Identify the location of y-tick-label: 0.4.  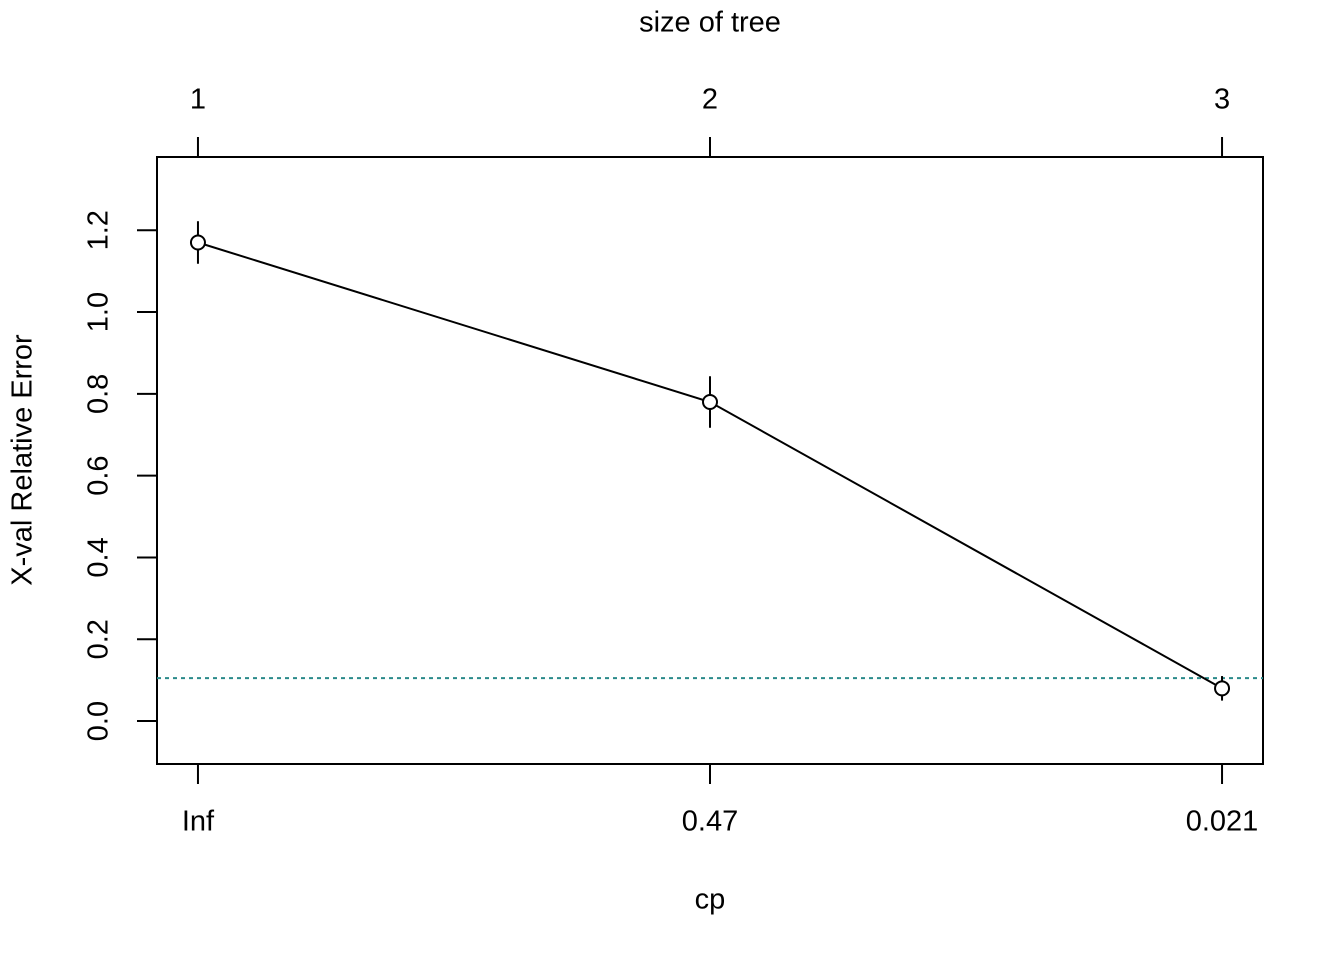
(99, 557).